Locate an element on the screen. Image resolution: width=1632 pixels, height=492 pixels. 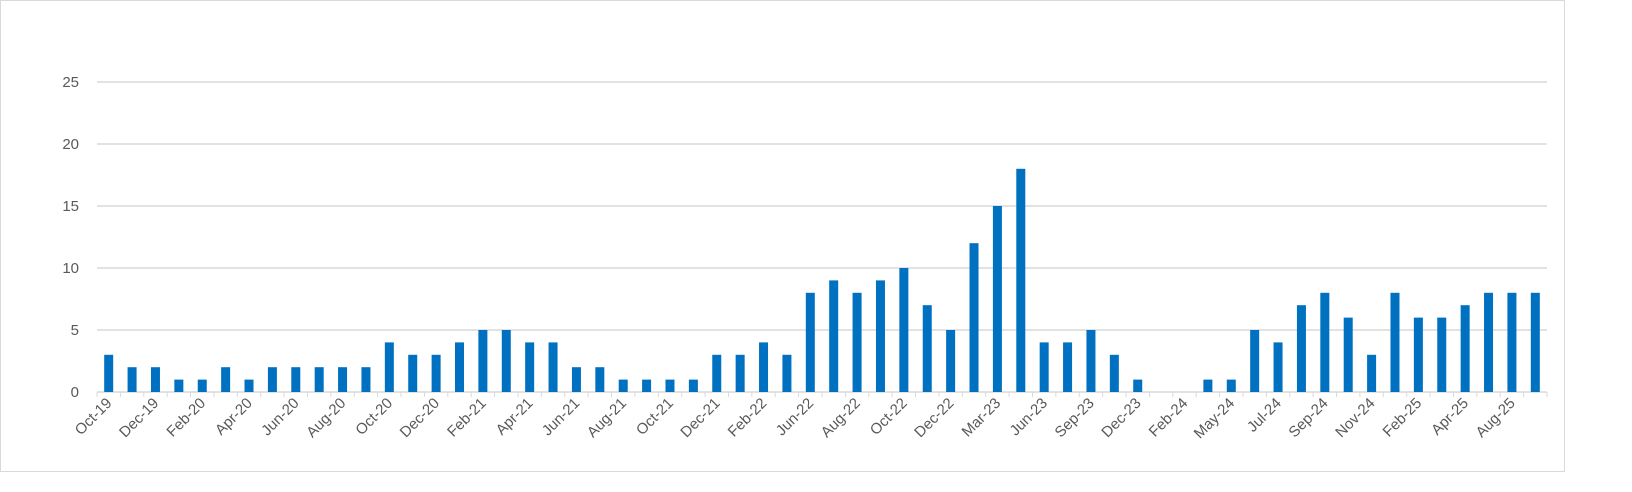
x-tick-label: Apr-20 is located at coordinates (234, 417).